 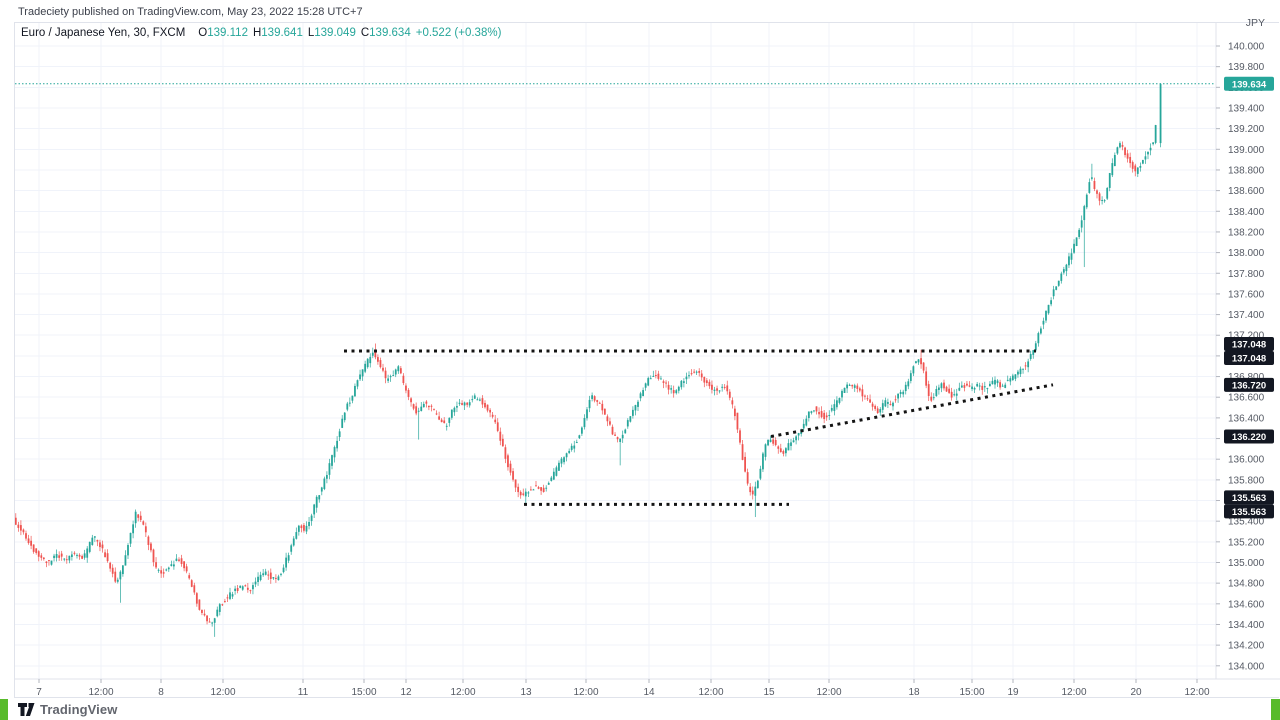 What do you see at coordinates (1246, 232) in the screenshot?
I see `price-axis-label: 138.200` at bounding box center [1246, 232].